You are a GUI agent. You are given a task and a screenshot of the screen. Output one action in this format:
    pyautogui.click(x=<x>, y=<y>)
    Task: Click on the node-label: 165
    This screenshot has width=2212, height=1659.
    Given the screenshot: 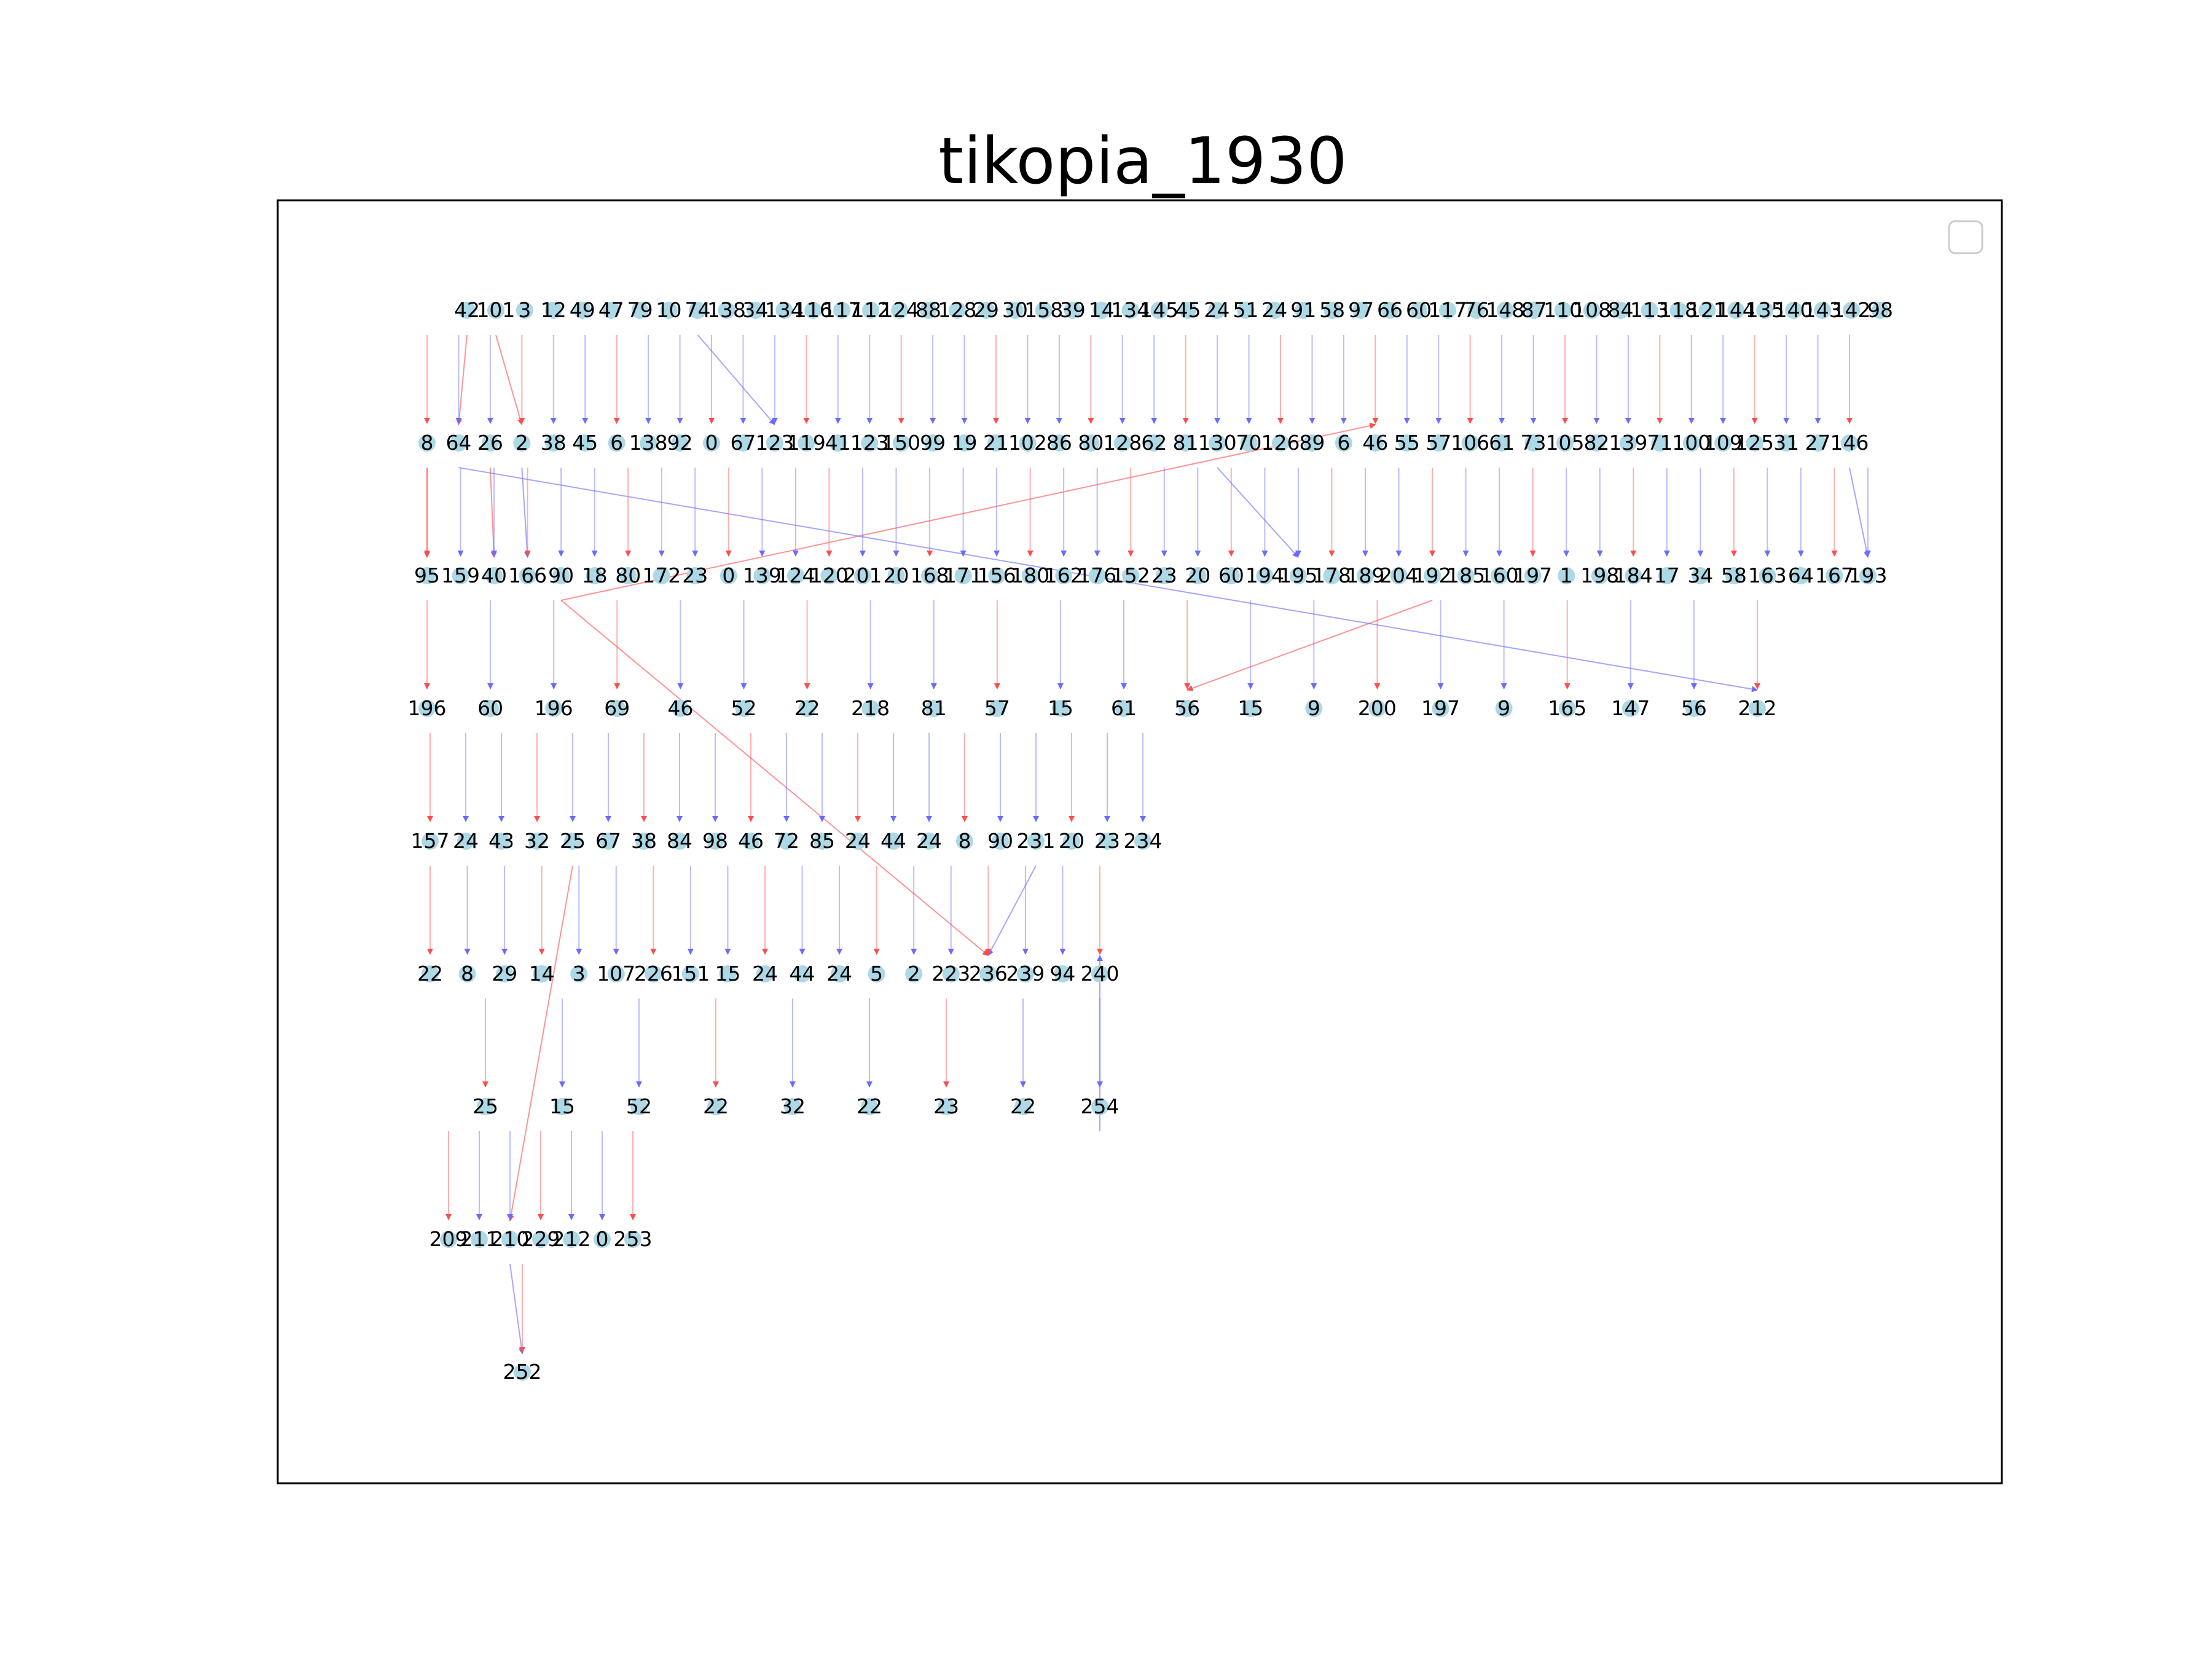 What is the action you would take?
    pyautogui.click(x=1567, y=708)
    